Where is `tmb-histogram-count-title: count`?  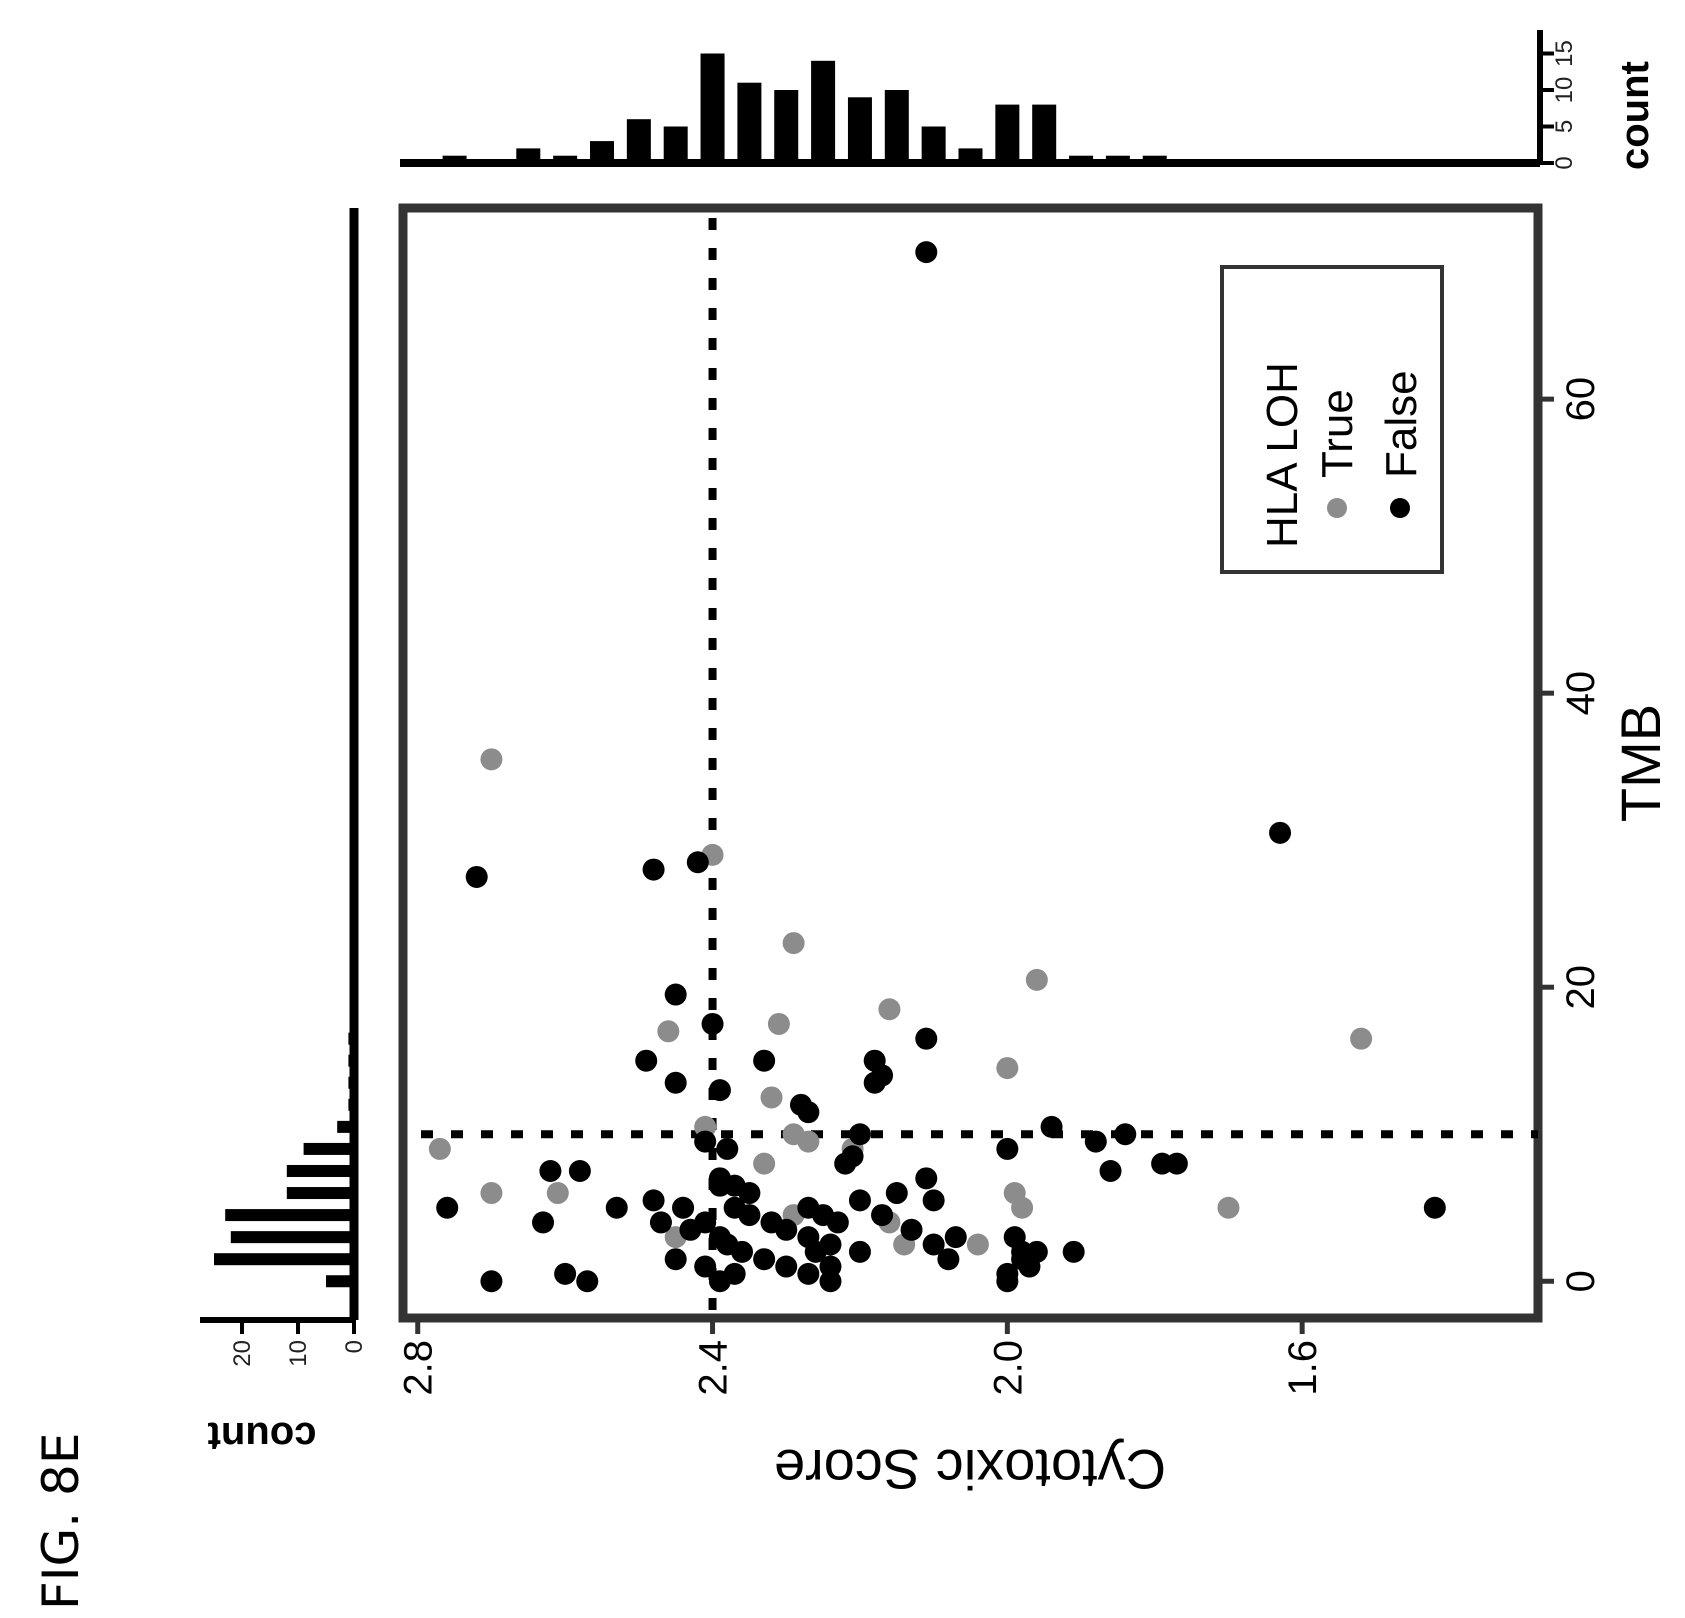 tmb-histogram-count-title: count is located at coordinates (262, 1436).